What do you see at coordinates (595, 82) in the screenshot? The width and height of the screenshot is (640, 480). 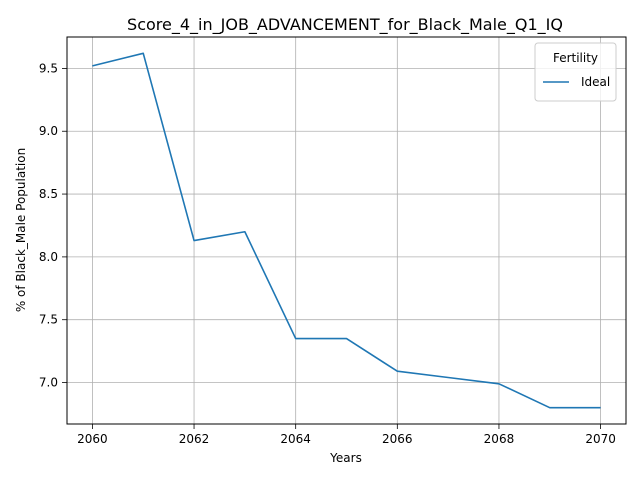 I see `legend-label: Ideal` at bounding box center [595, 82].